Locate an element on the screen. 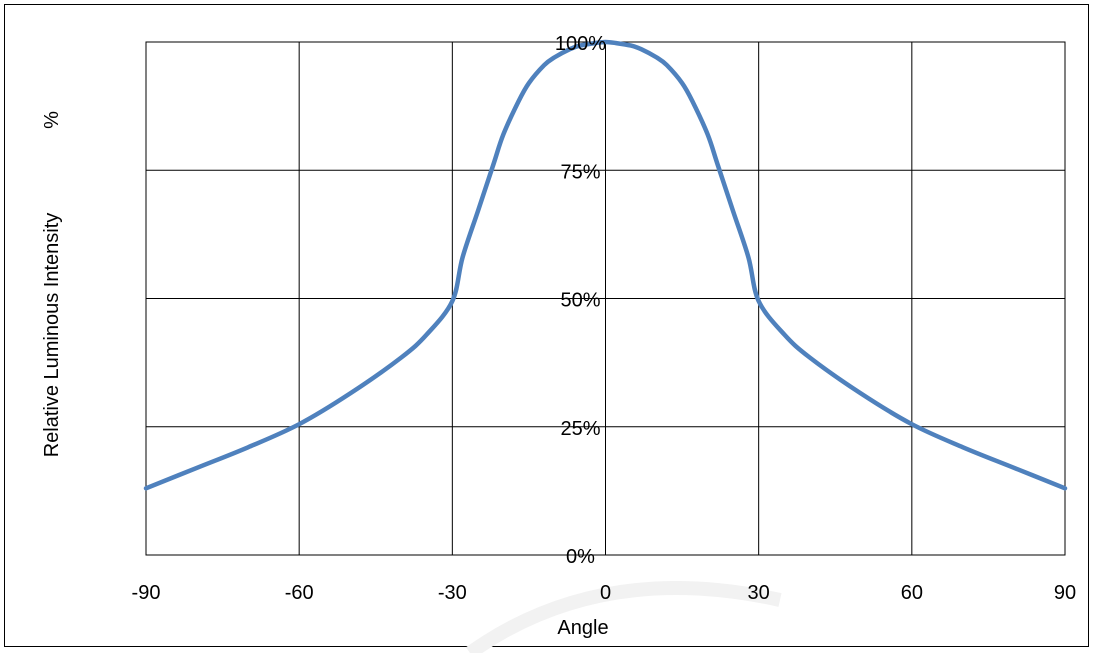  y-axis-unit: % is located at coordinates (52, 120).